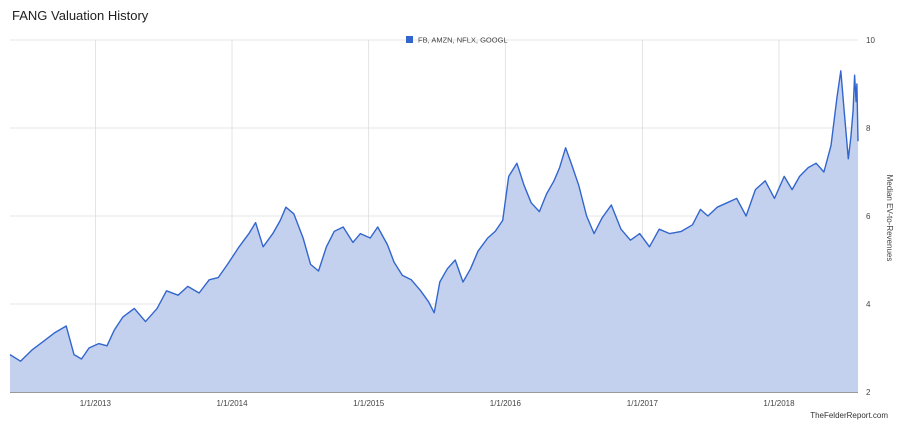 The height and width of the screenshot is (432, 900). What do you see at coordinates (409, 39) in the screenshot?
I see `legend-swatch` at bounding box center [409, 39].